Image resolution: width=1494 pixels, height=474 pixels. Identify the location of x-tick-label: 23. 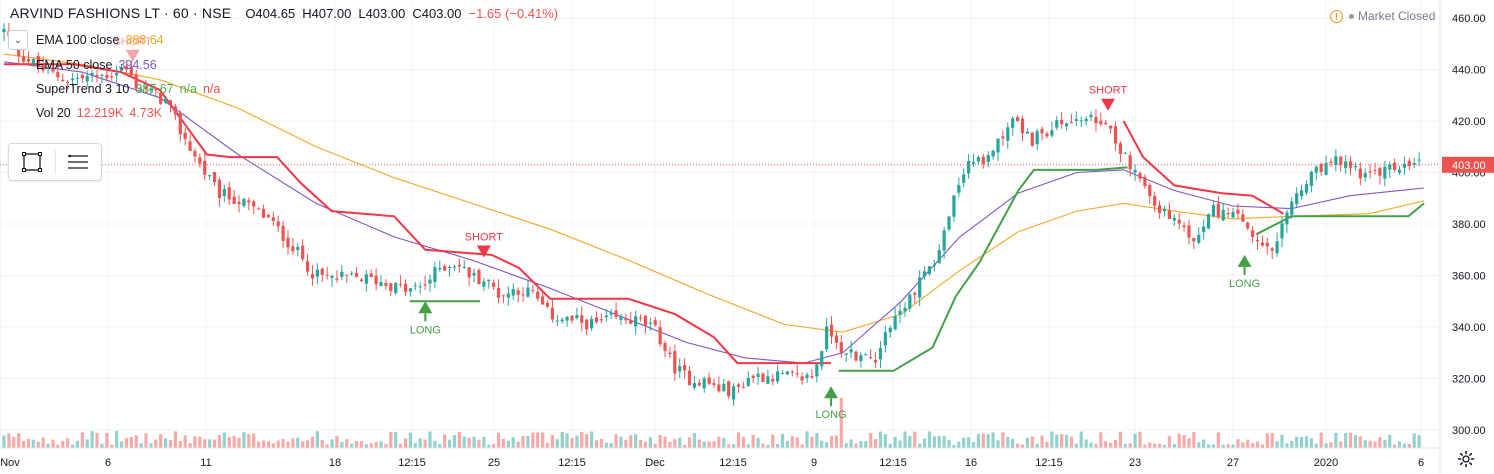
(1135, 463).